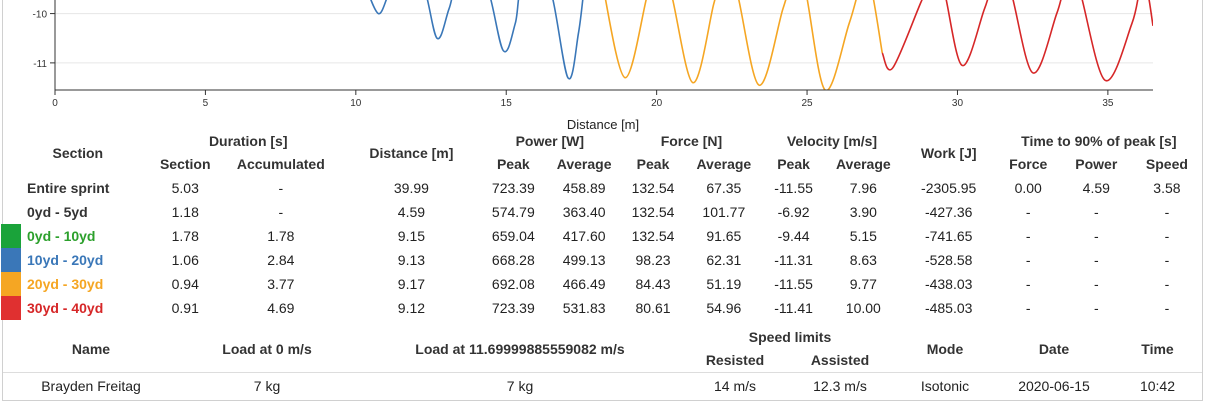 The width and height of the screenshot is (1205, 402). What do you see at coordinates (1054, 349) in the screenshot?
I see `header-date: Date` at bounding box center [1054, 349].